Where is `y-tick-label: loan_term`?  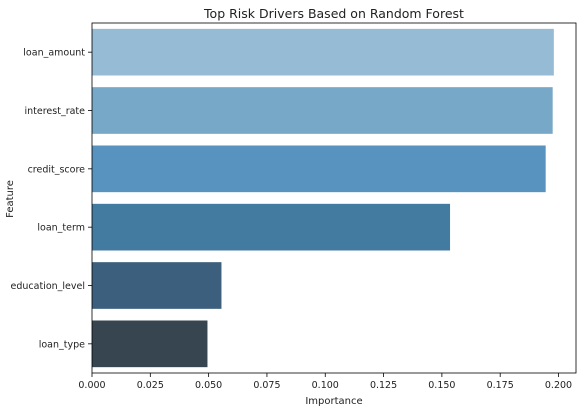 y-tick-label: loan_term is located at coordinates (61, 228).